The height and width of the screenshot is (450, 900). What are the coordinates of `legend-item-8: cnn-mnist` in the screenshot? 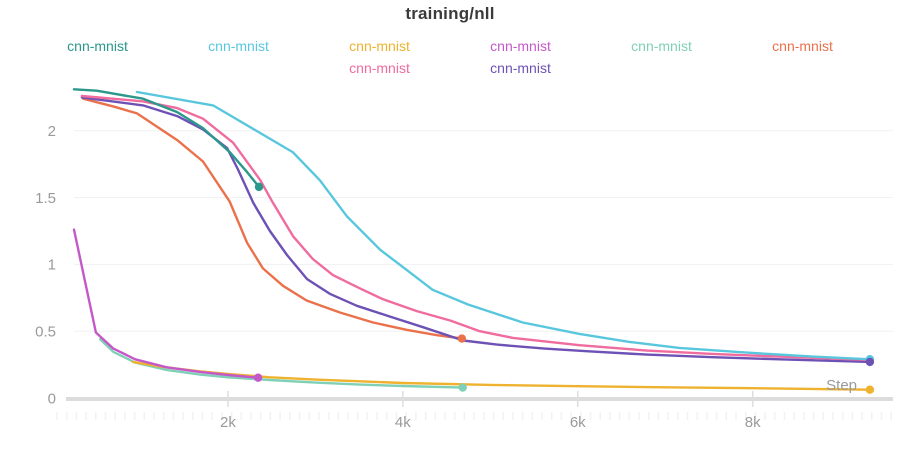 It's located at (520, 68).